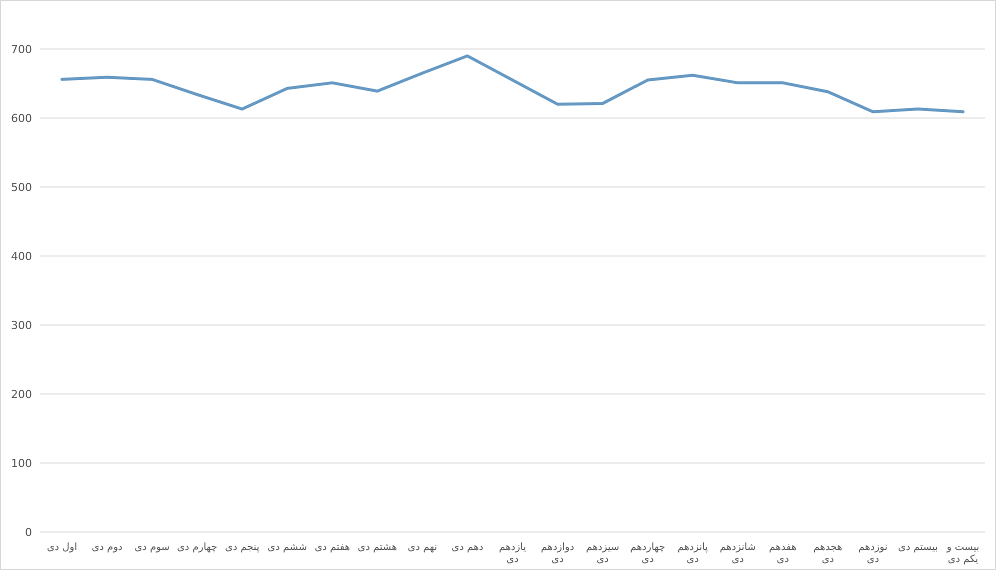 This screenshot has height=570, width=996. I want to click on x-tick-label: اول دی, so click(62, 547).